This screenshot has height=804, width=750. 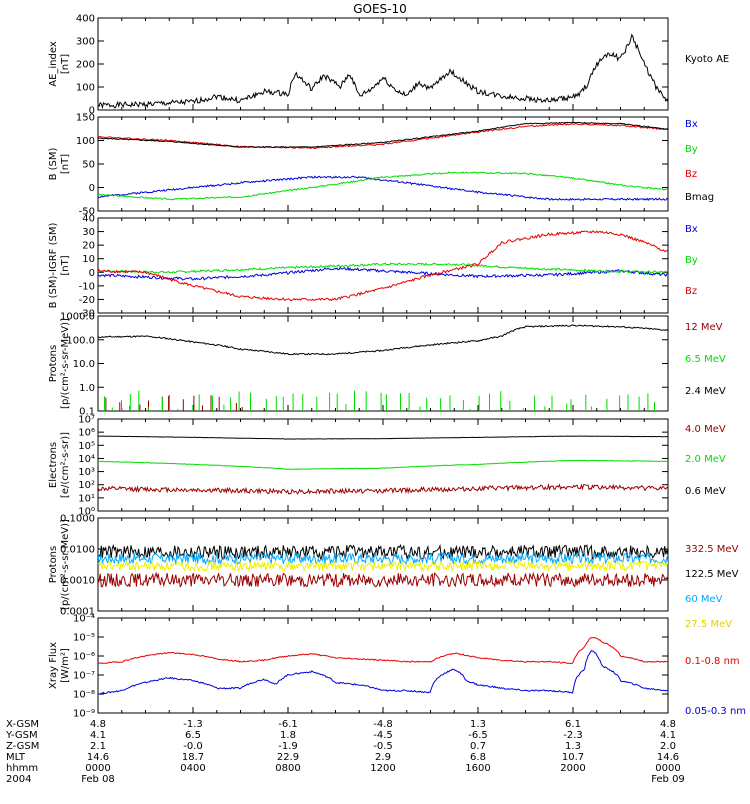 What do you see at coordinates (704, 327) in the screenshot?
I see `legend-entry: 12 MeV` at bounding box center [704, 327].